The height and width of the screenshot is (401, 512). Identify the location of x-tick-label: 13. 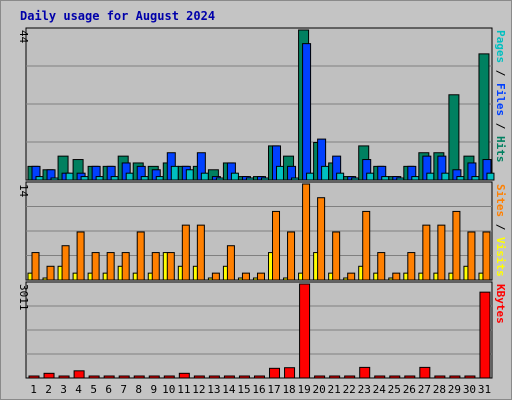
(213, 389).